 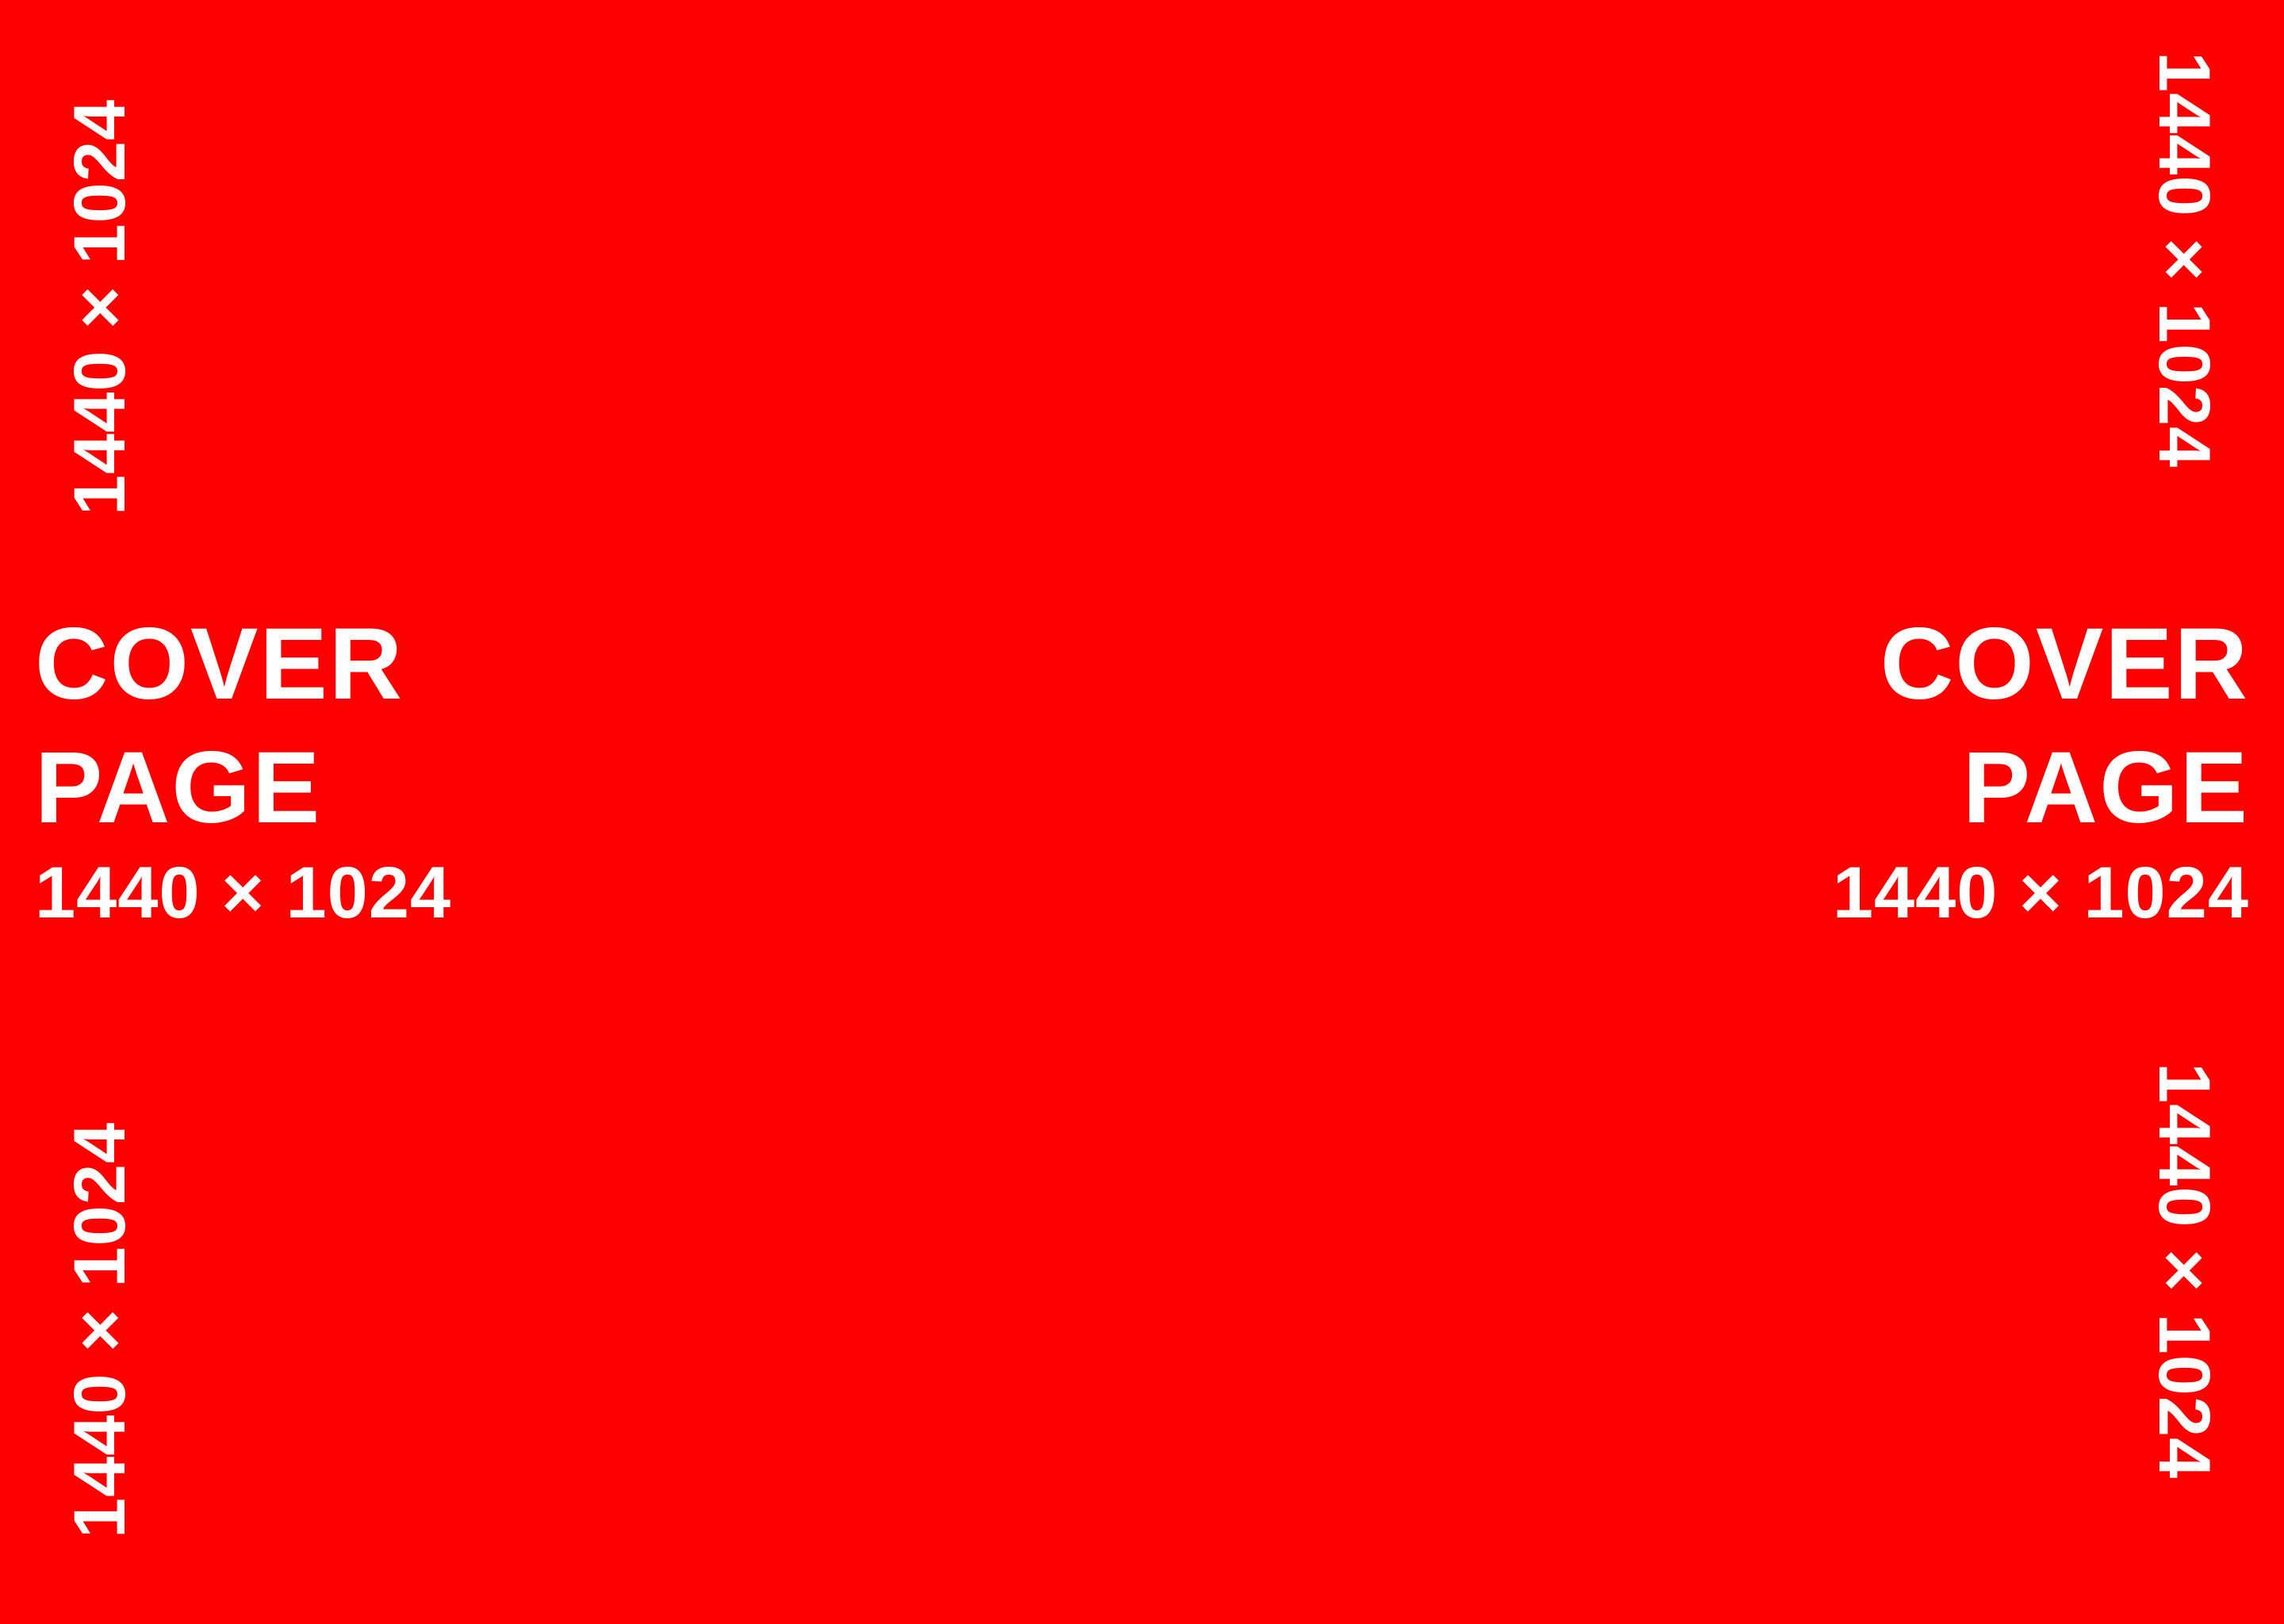 I want to click on vertical-dimension-label-right-bottom: 1440 × 1024, so click(x=2184, y=1271).